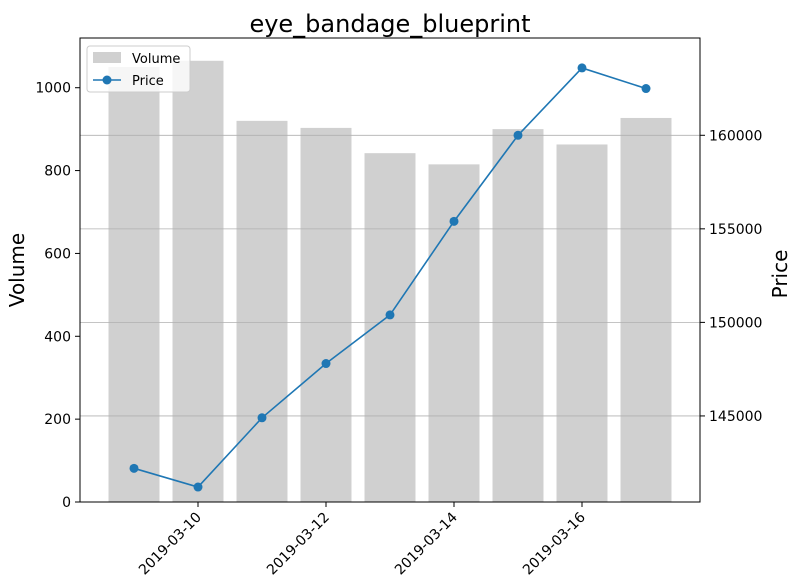 The image size is (798, 588). I want to click on right-tick-label: 155000, so click(735, 230).